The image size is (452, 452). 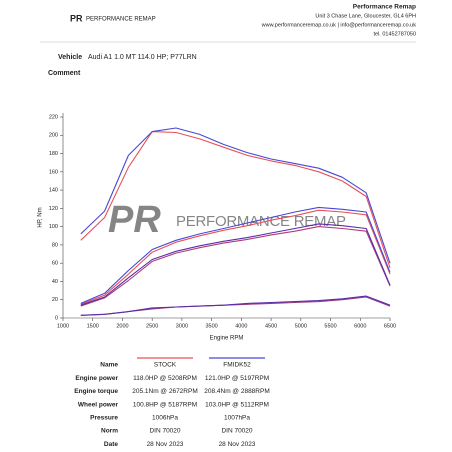 I want to click on y-tick-label: 160, so click(x=53, y=172).